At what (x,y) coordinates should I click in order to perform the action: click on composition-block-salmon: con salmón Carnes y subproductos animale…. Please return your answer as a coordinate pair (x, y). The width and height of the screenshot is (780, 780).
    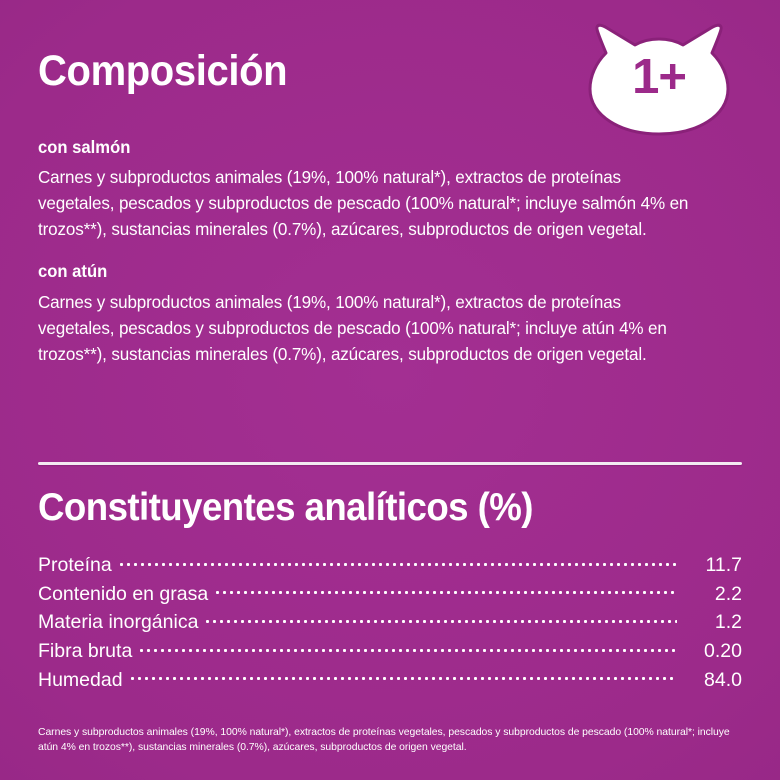
    Looking at the image, I should click on (374, 189).